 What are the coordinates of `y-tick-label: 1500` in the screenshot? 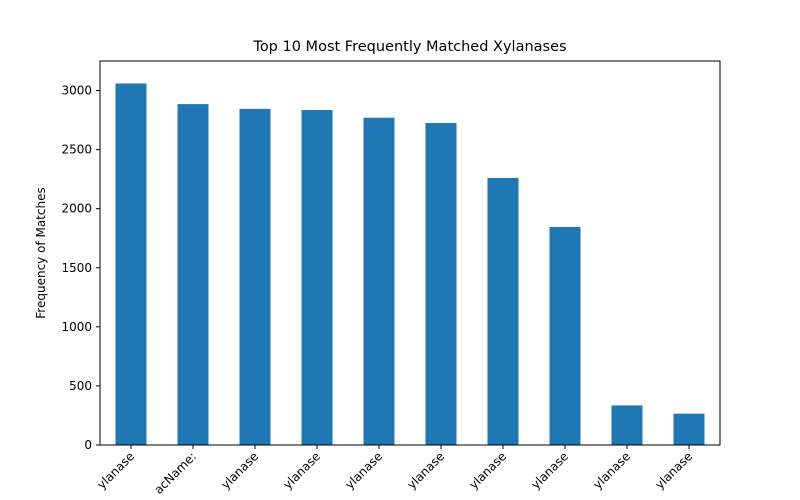 It's located at (76, 268).